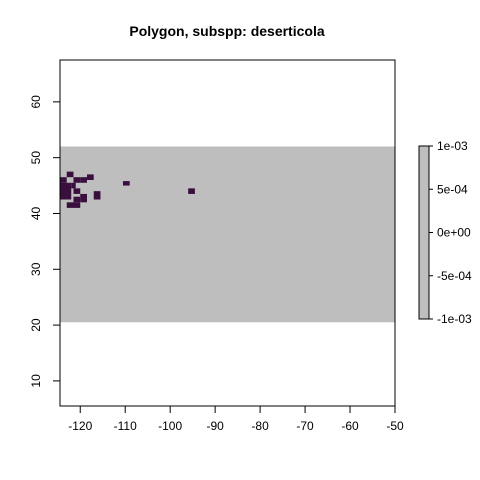  I want to click on y-tick-label: 30, so click(36, 269).